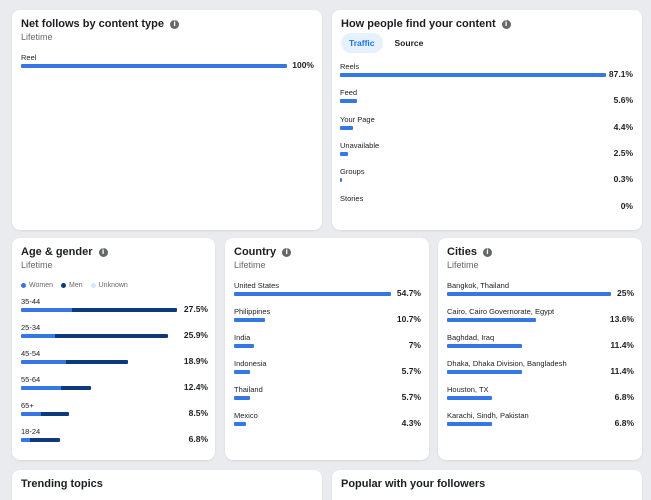 Image resolution: width=651 pixels, height=500 pixels. What do you see at coordinates (327, 420) in the screenshot?
I see `list-item: Mexico 4.3%` at bounding box center [327, 420].